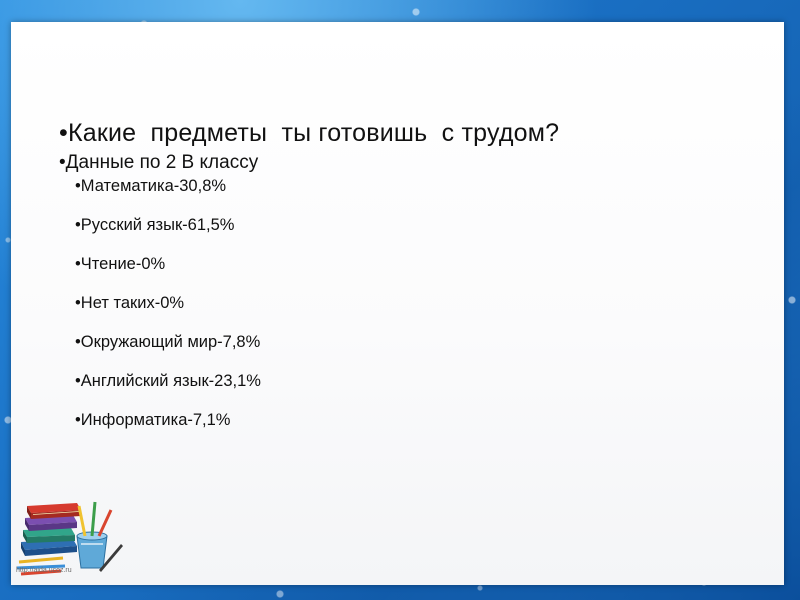 Image resolution: width=800 pixels, height=600 pixels. I want to click on item-text: Чтение-0%, so click(123, 264).